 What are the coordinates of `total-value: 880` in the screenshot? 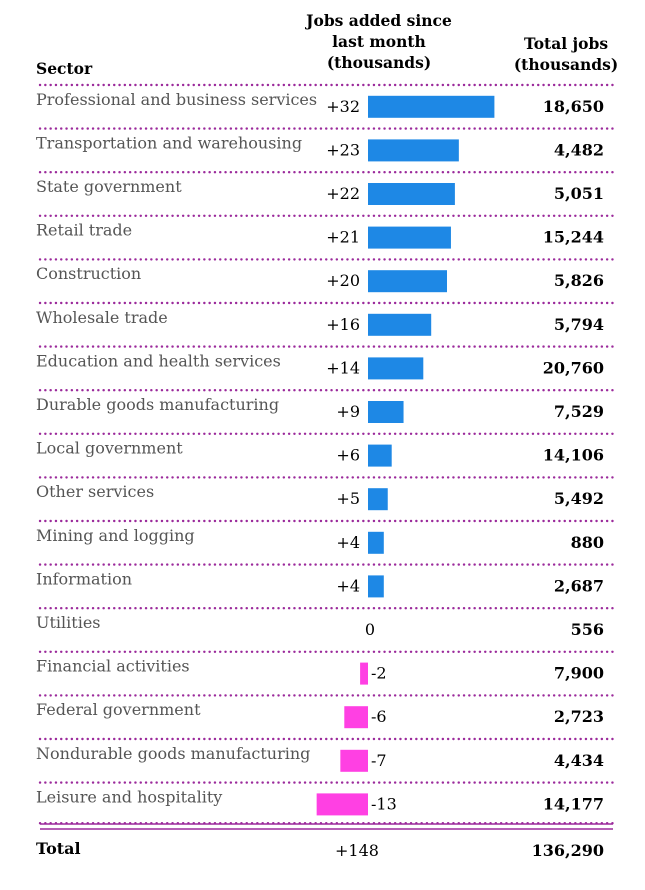 It's located at (587, 542).